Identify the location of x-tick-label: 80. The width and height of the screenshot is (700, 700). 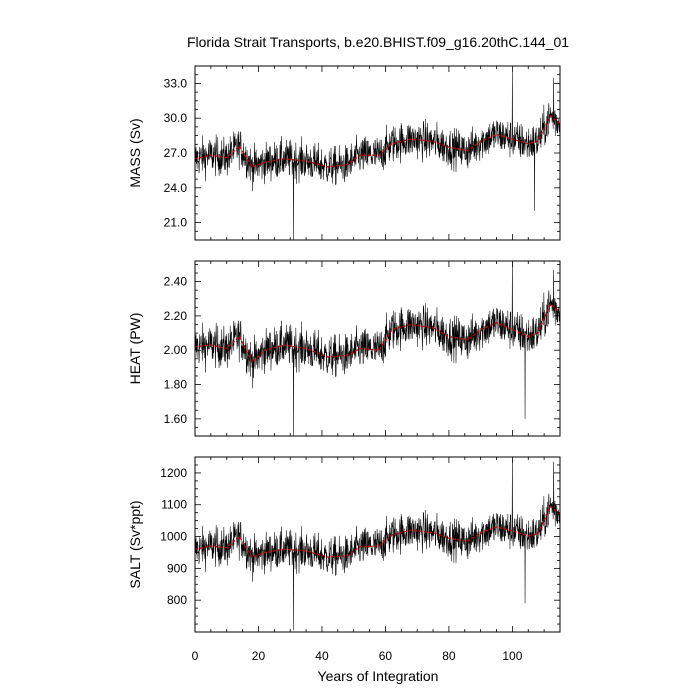
(449, 656).